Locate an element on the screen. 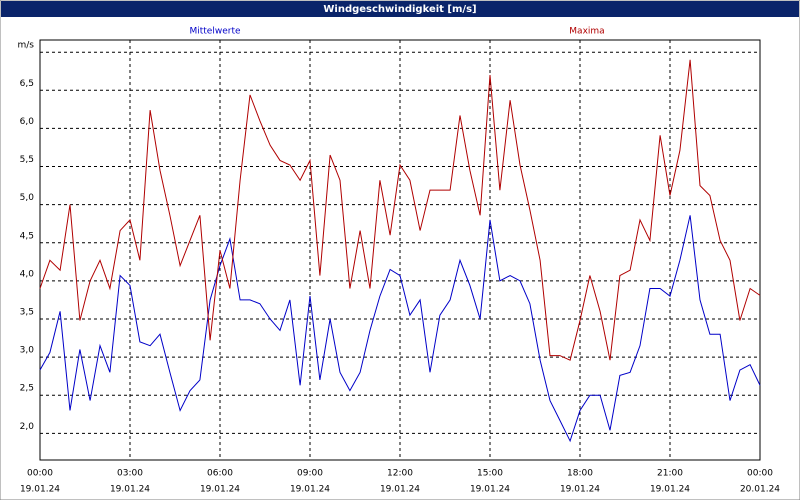 Image resolution: width=800 pixels, height=500 pixels. y-tick-label: 5,5 is located at coordinates (27, 160).